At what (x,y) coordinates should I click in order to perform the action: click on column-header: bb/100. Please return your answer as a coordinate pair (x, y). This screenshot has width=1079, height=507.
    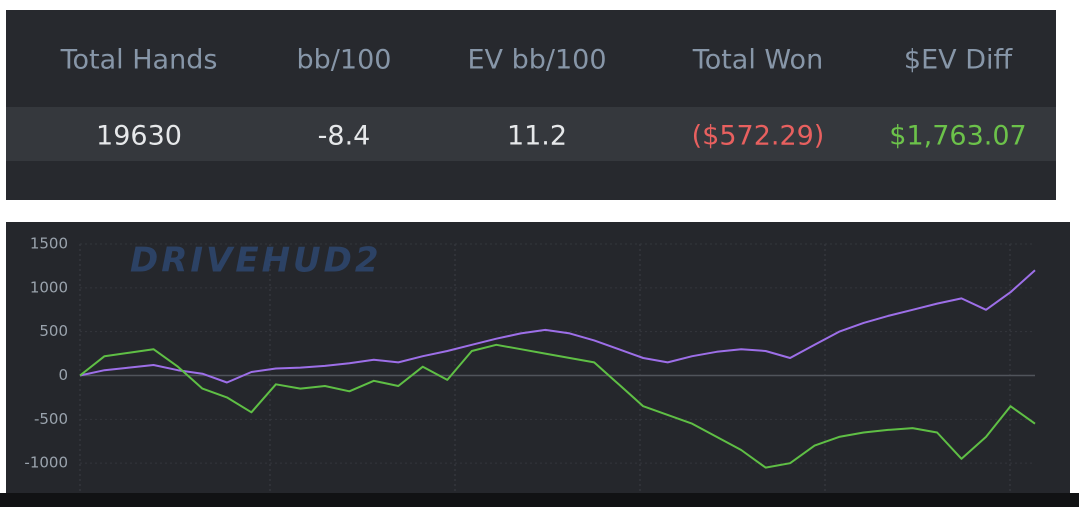
    Looking at the image, I should click on (344, 60).